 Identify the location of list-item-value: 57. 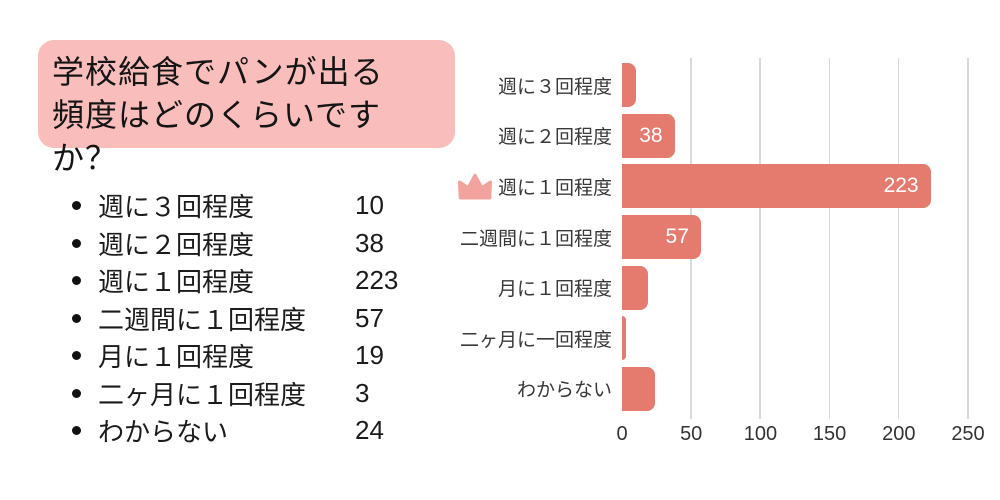
(369, 317).